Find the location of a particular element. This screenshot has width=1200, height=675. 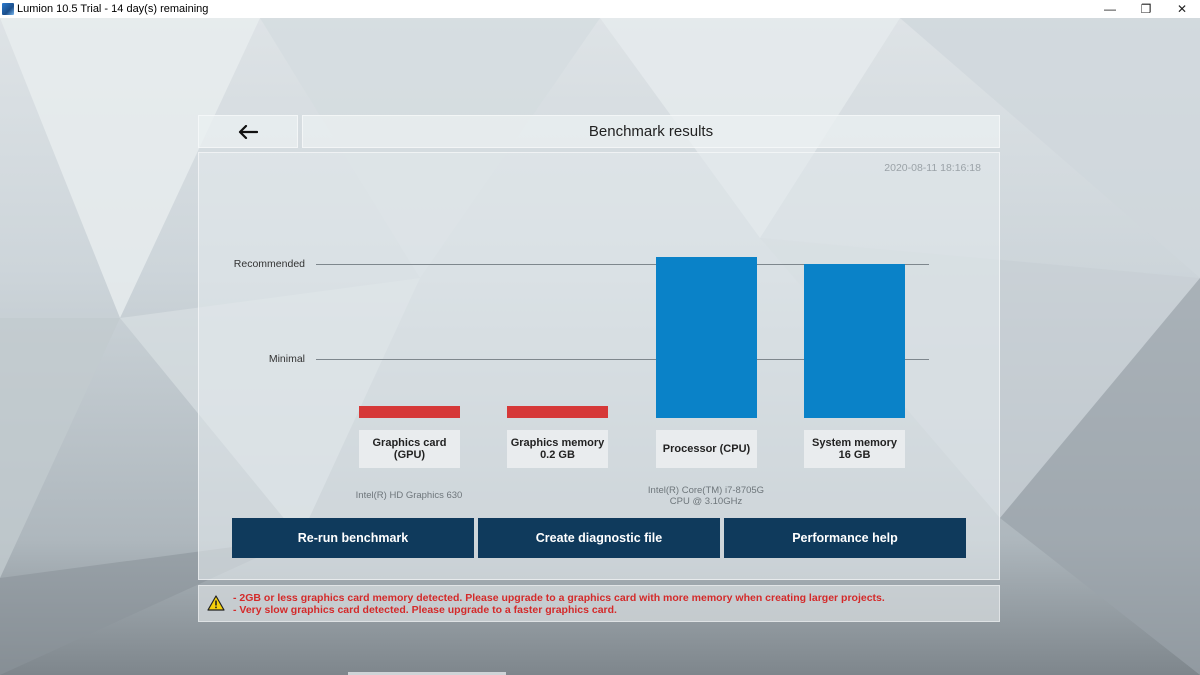

cpu-name: Intel(R) Core(TM) i7-8705G is located at coordinates (706, 490).